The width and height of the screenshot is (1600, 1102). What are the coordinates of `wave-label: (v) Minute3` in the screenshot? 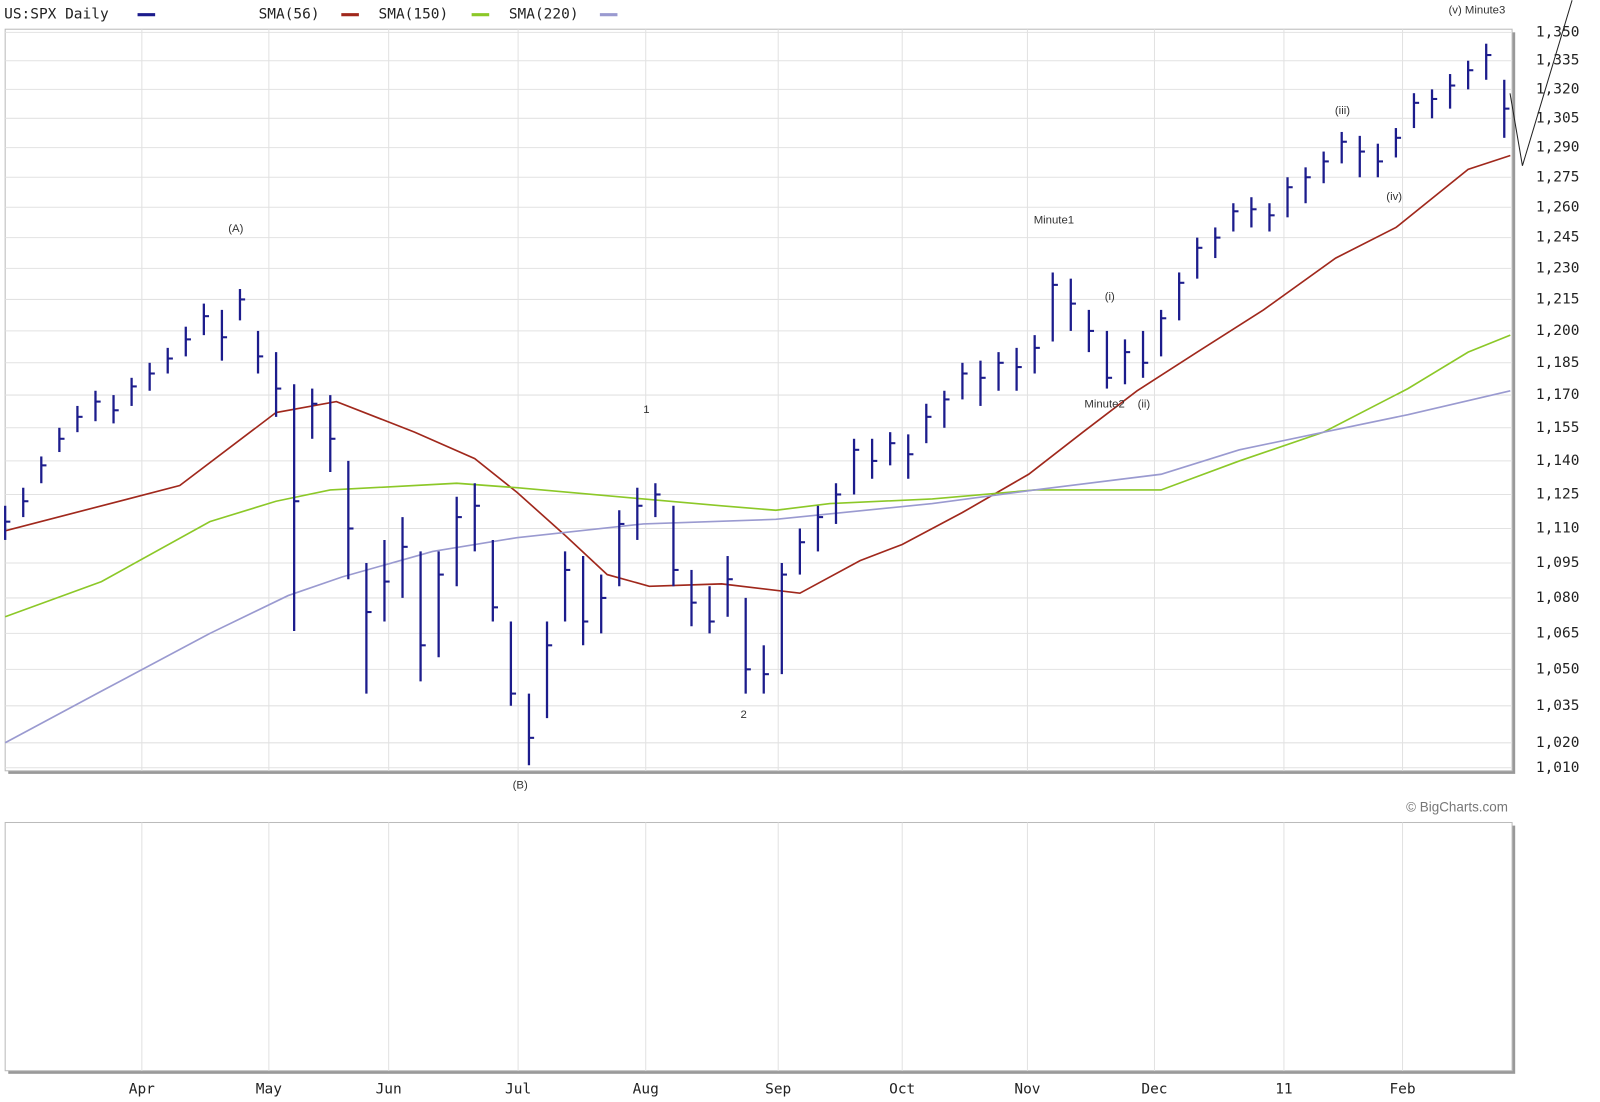 It's located at (1477, 11).